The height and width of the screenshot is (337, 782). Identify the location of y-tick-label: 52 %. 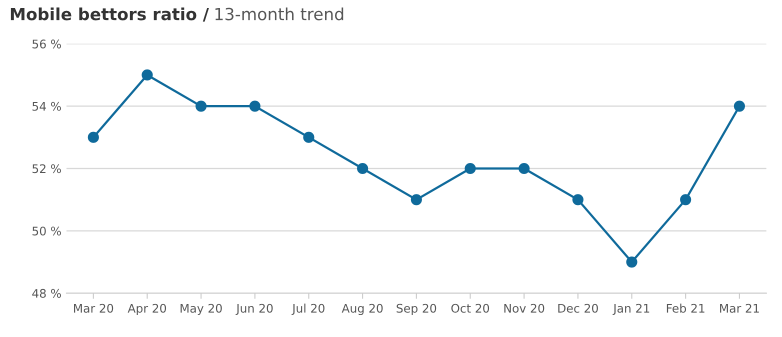
(46, 169).